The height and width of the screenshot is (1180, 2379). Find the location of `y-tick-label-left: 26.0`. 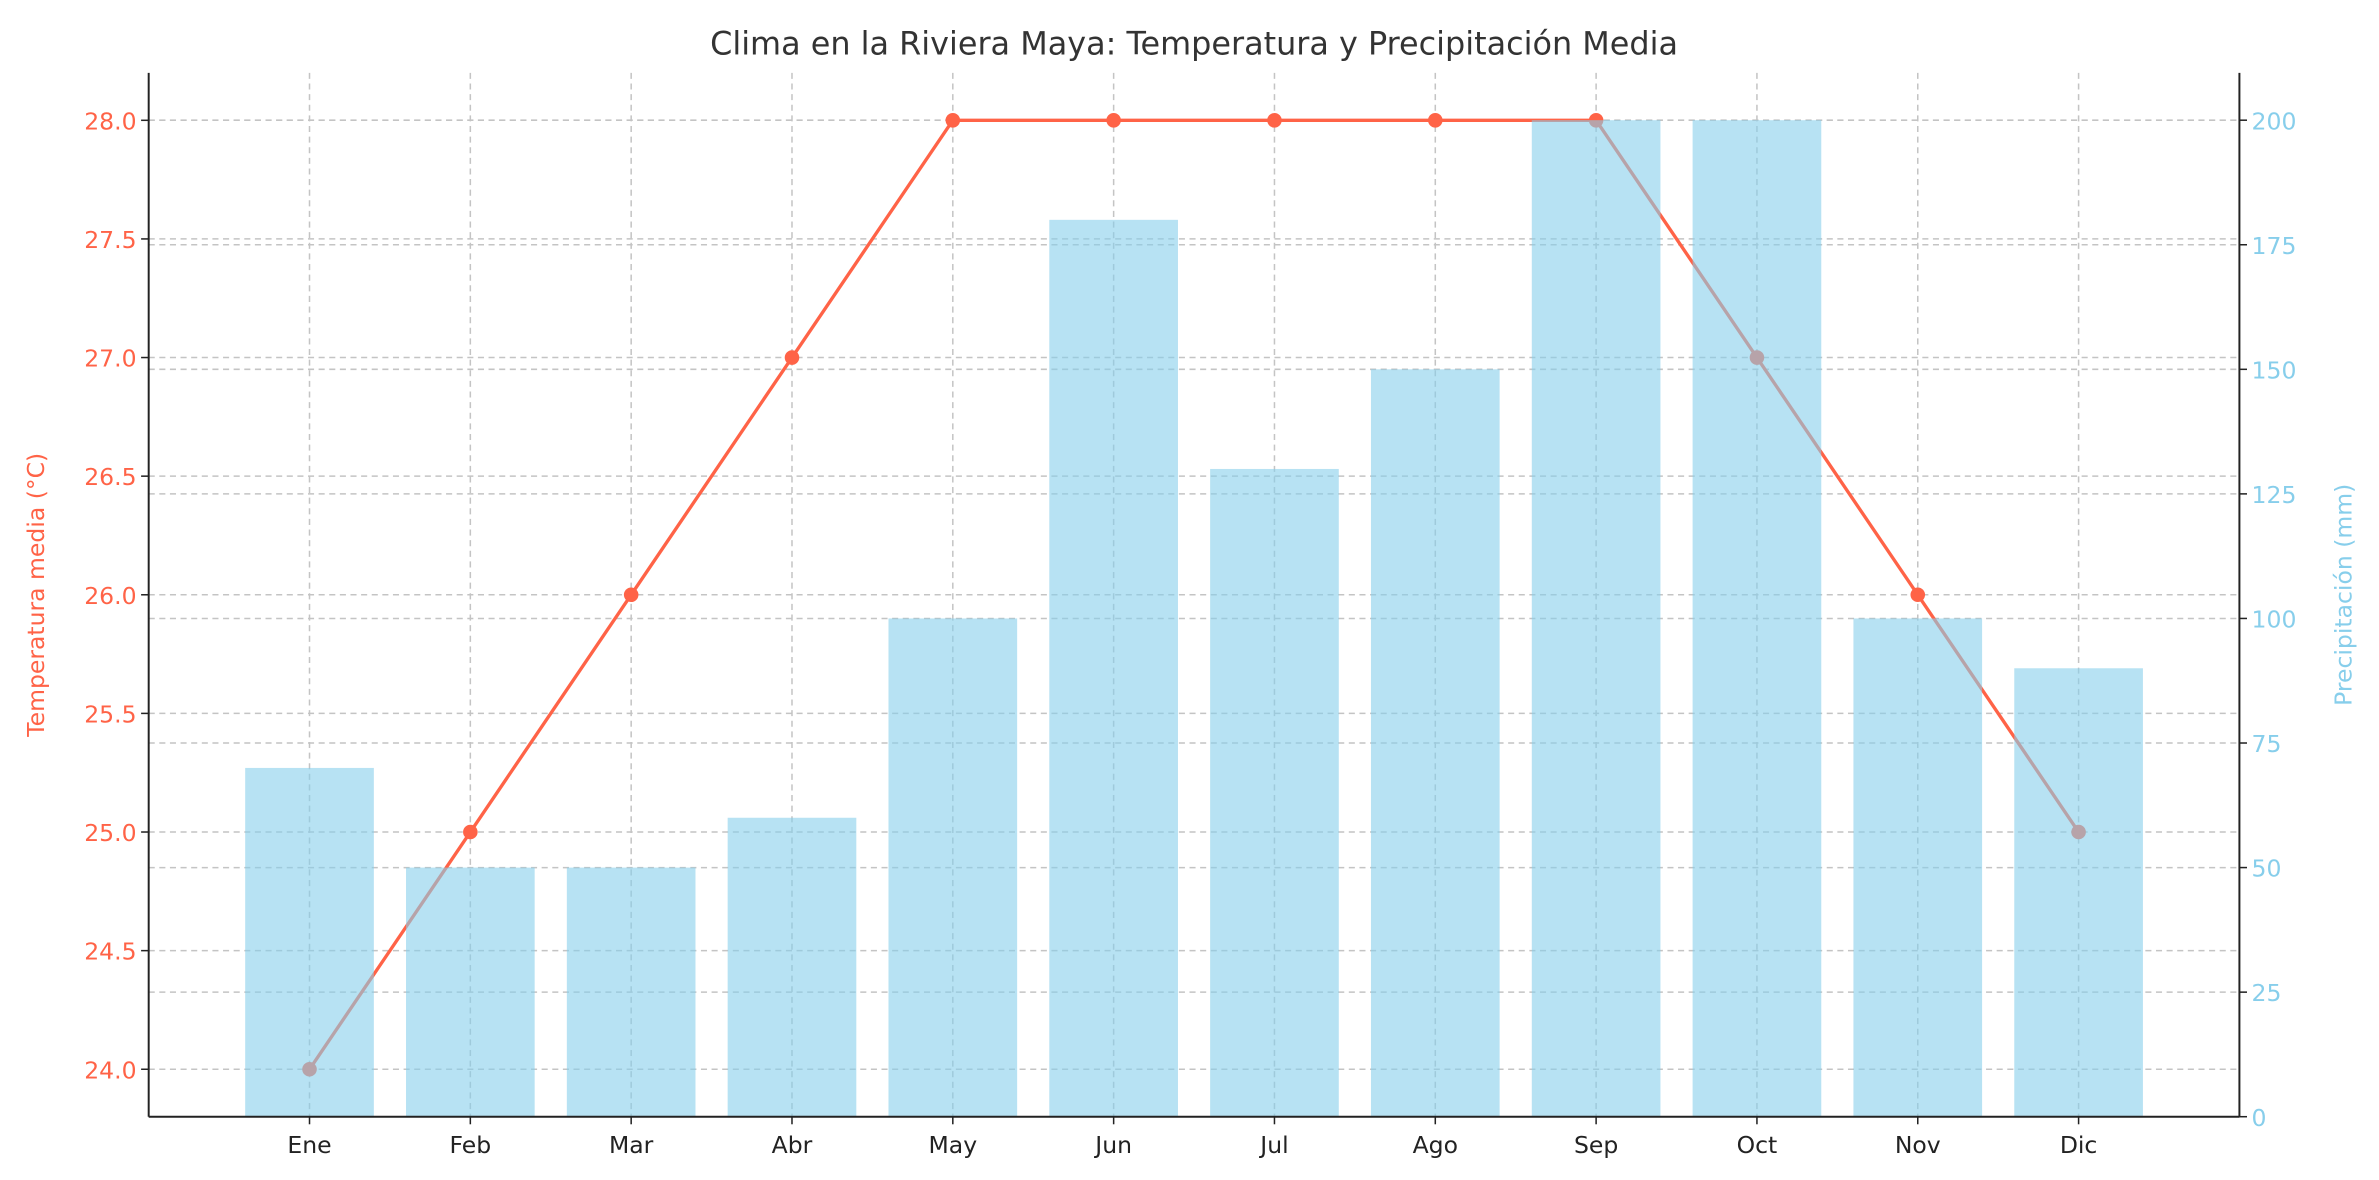

y-tick-label-left: 26.0 is located at coordinates (110, 596).